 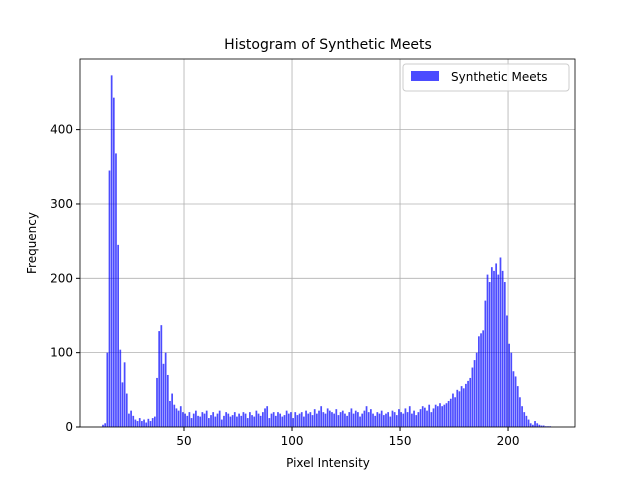 I want to click on x-tick-label: 50, so click(x=183, y=441).